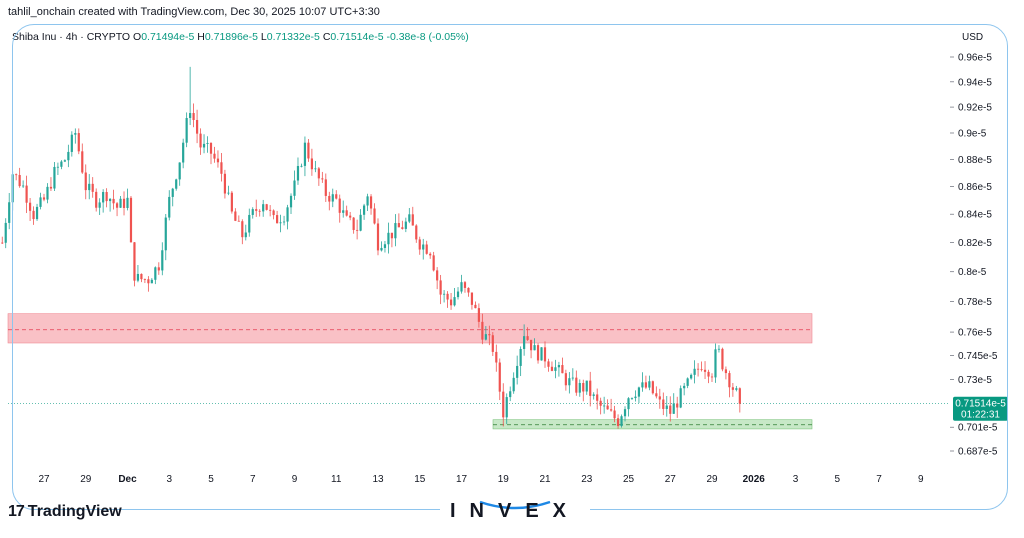 This screenshot has height=538, width=1024. I want to click on price-tick-label: 0.86e-5, so click(975, 187).